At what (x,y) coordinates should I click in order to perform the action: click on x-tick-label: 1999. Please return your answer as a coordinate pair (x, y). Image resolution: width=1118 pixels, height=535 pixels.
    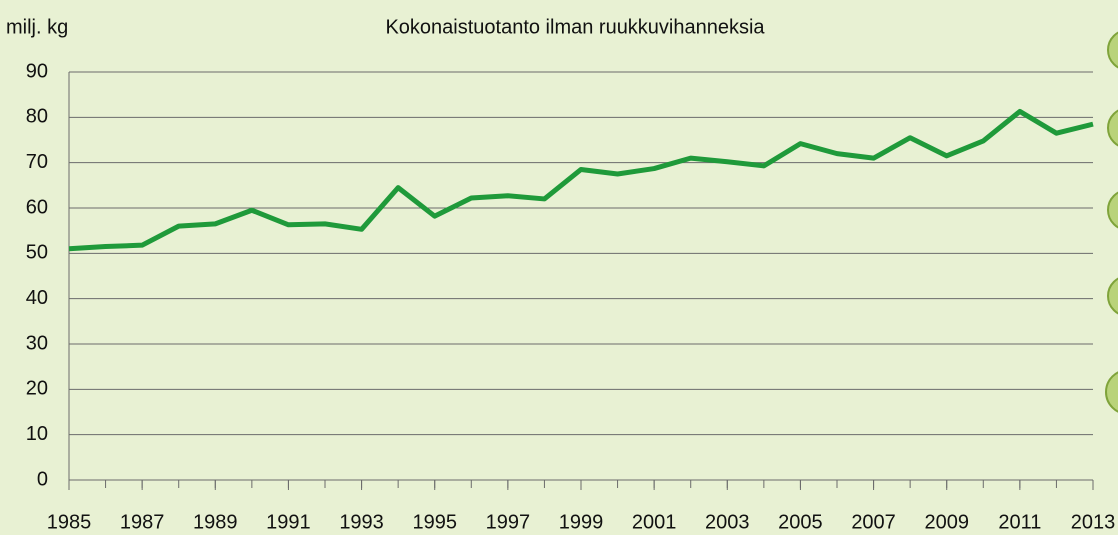
    Looking at the image, I should click on (581, 522).